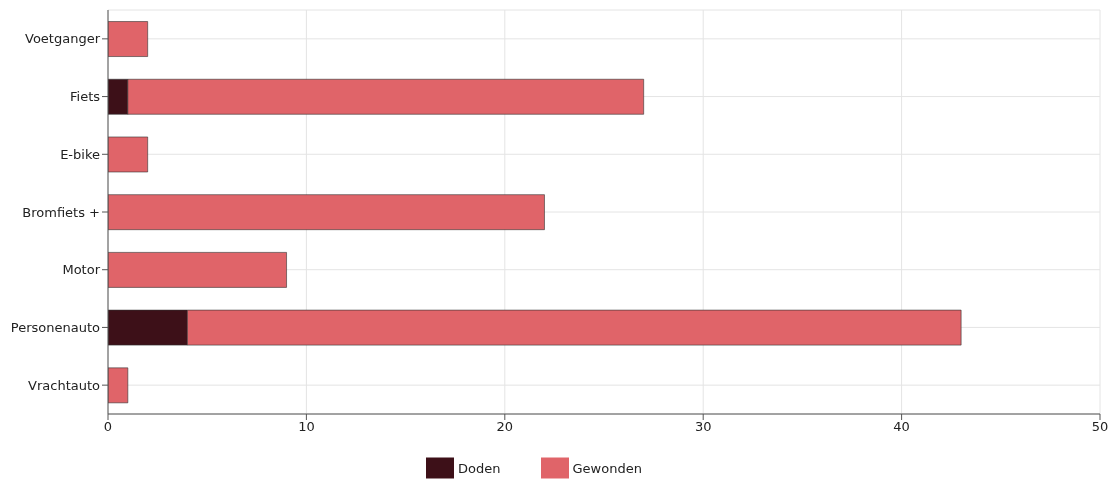  I want to click on x-tick-label: 50, so click(1100, 427).